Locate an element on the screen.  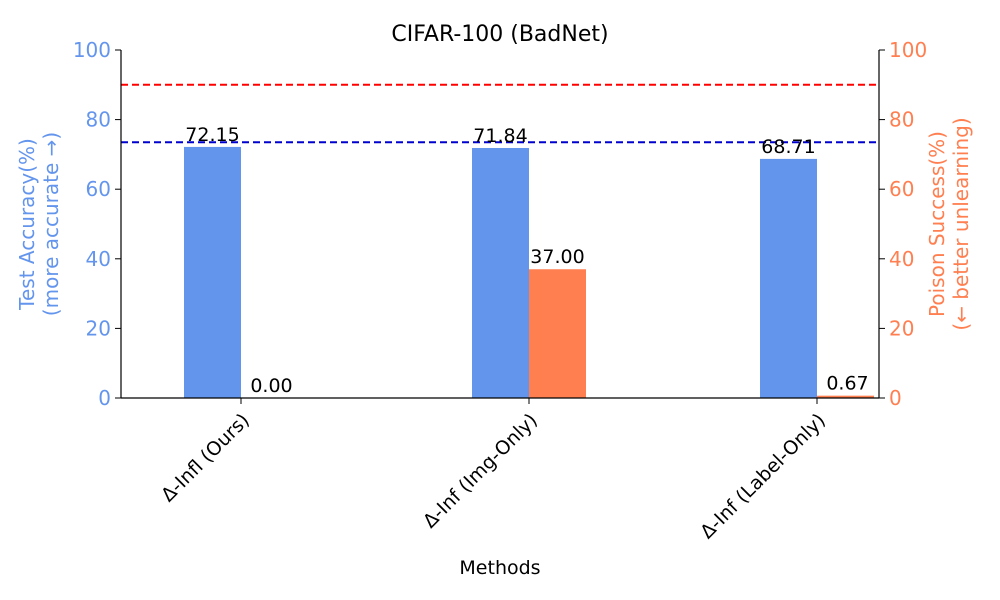
y-axis-label-right: Poison Success(%)(← better unlearning) is located at coordinates (949, 223).